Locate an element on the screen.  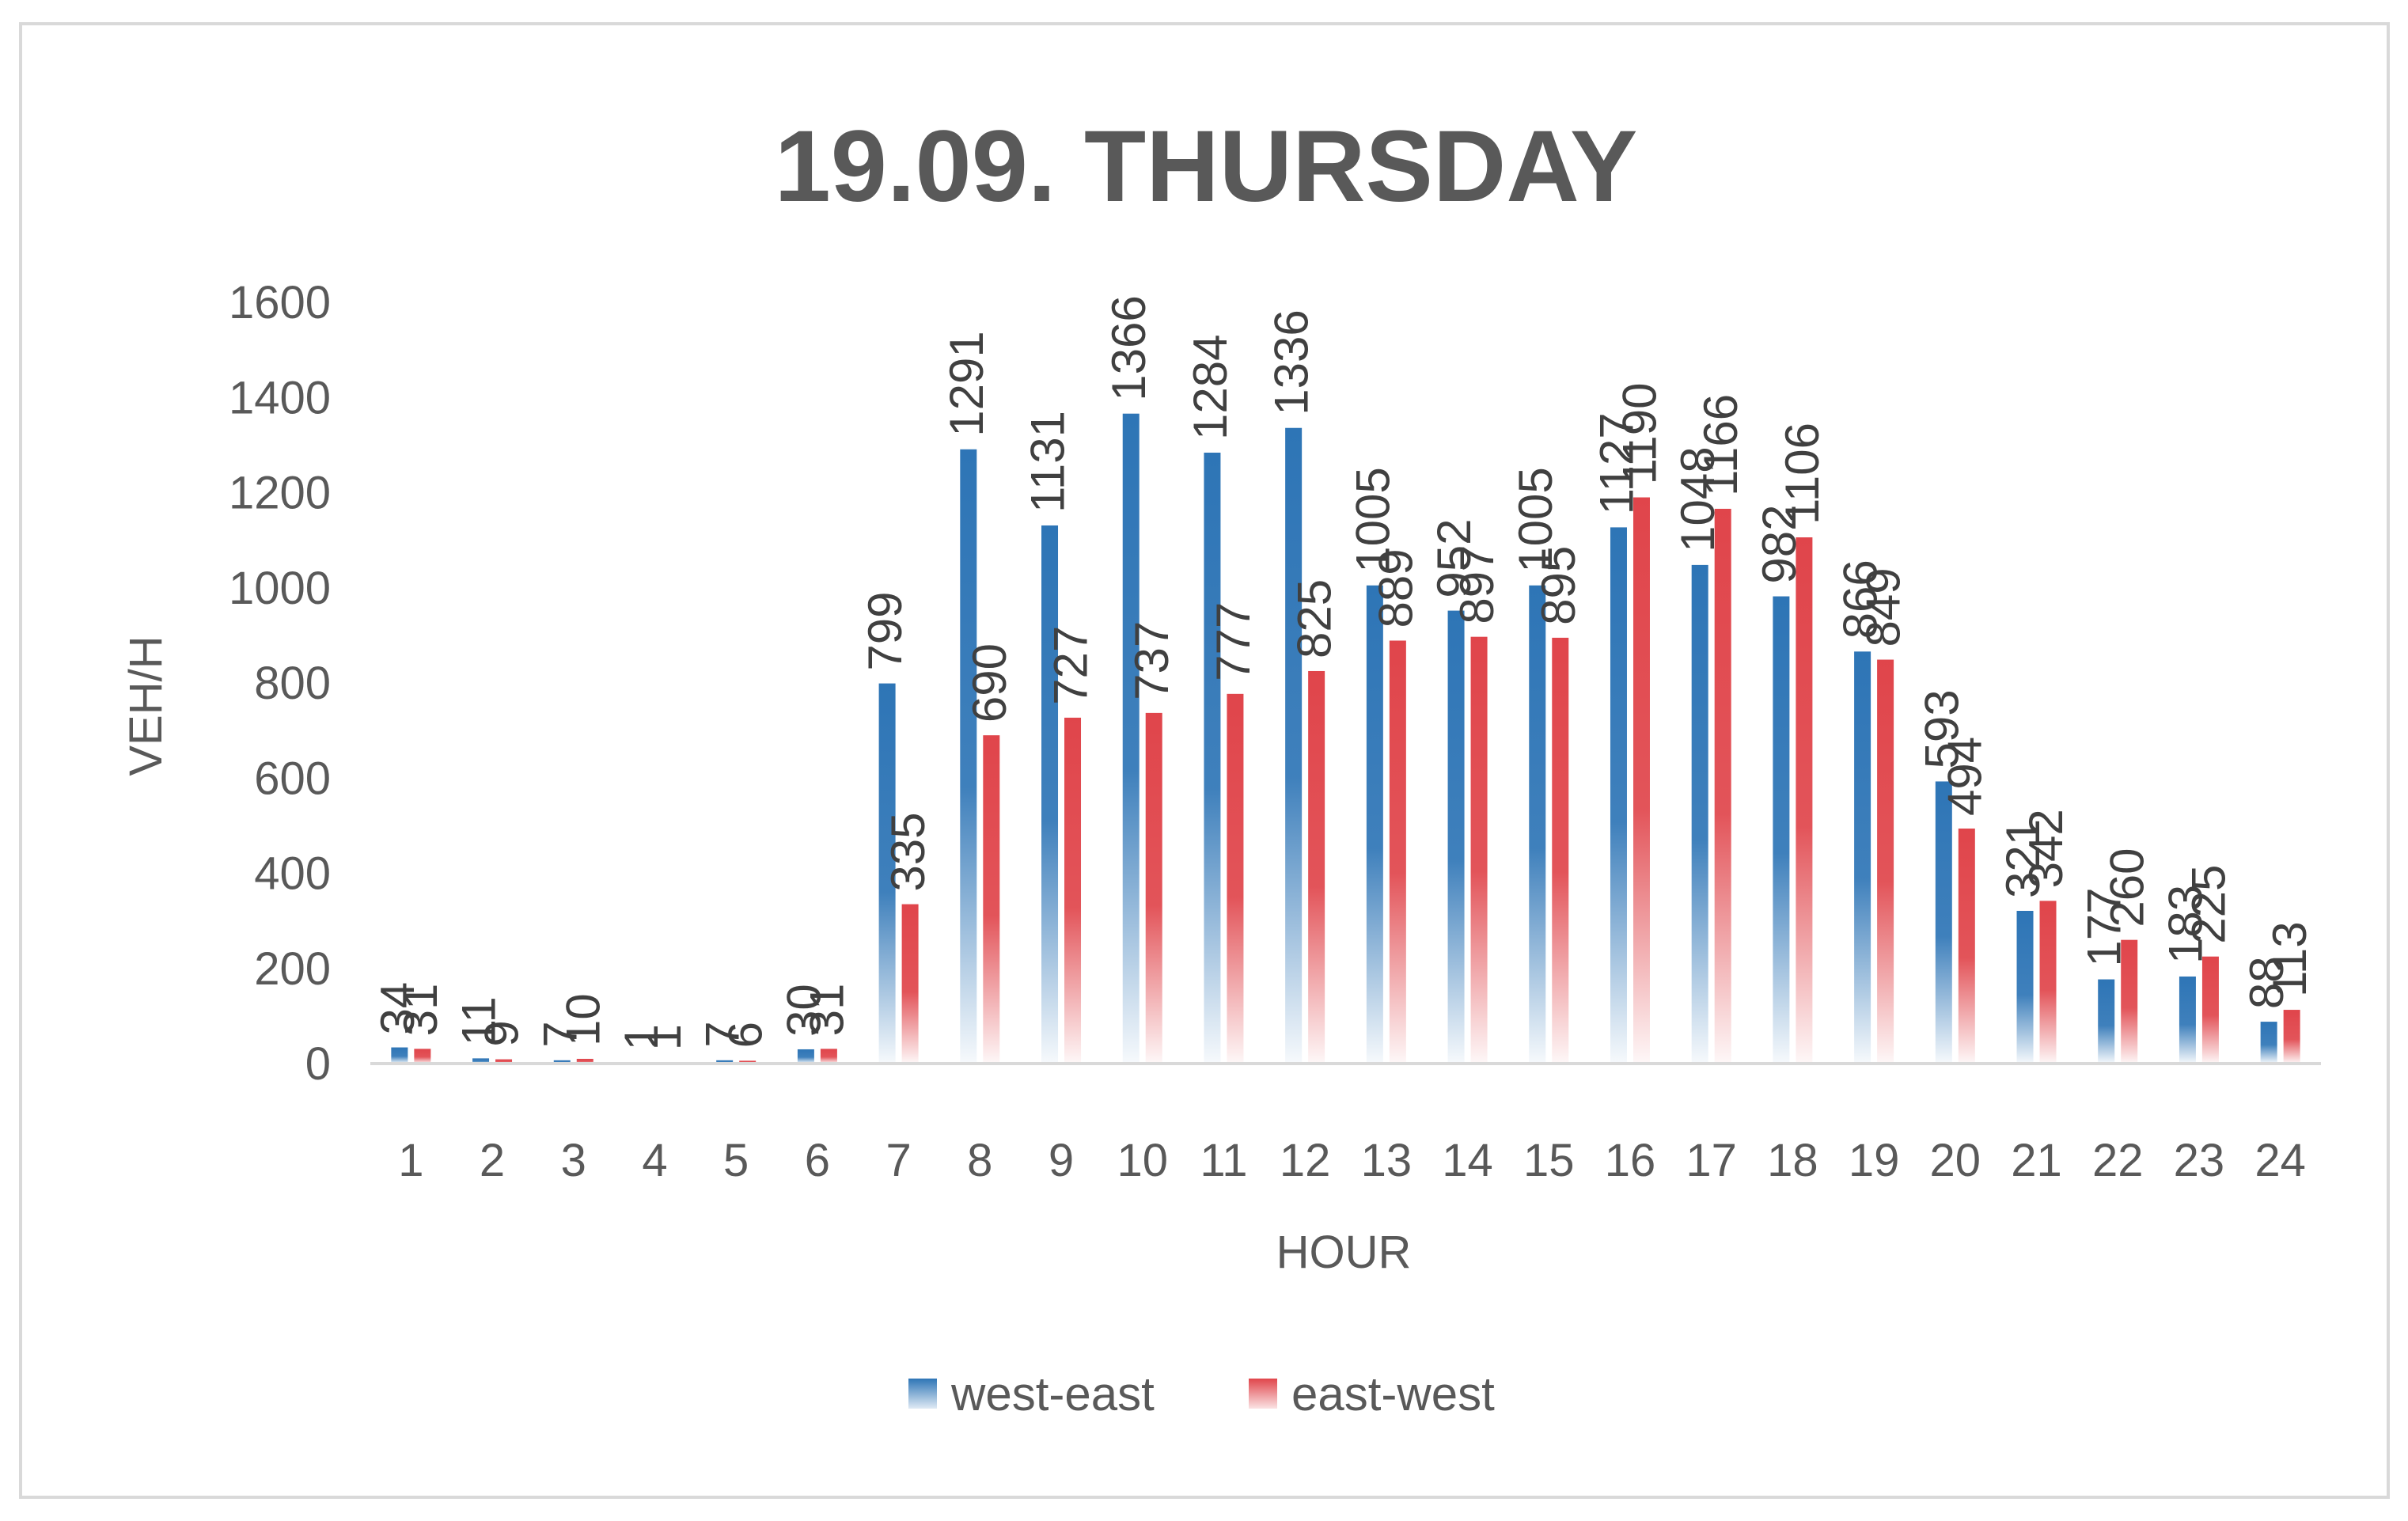
x-tick-label: 11 is located at coordinates (1223, 1160).